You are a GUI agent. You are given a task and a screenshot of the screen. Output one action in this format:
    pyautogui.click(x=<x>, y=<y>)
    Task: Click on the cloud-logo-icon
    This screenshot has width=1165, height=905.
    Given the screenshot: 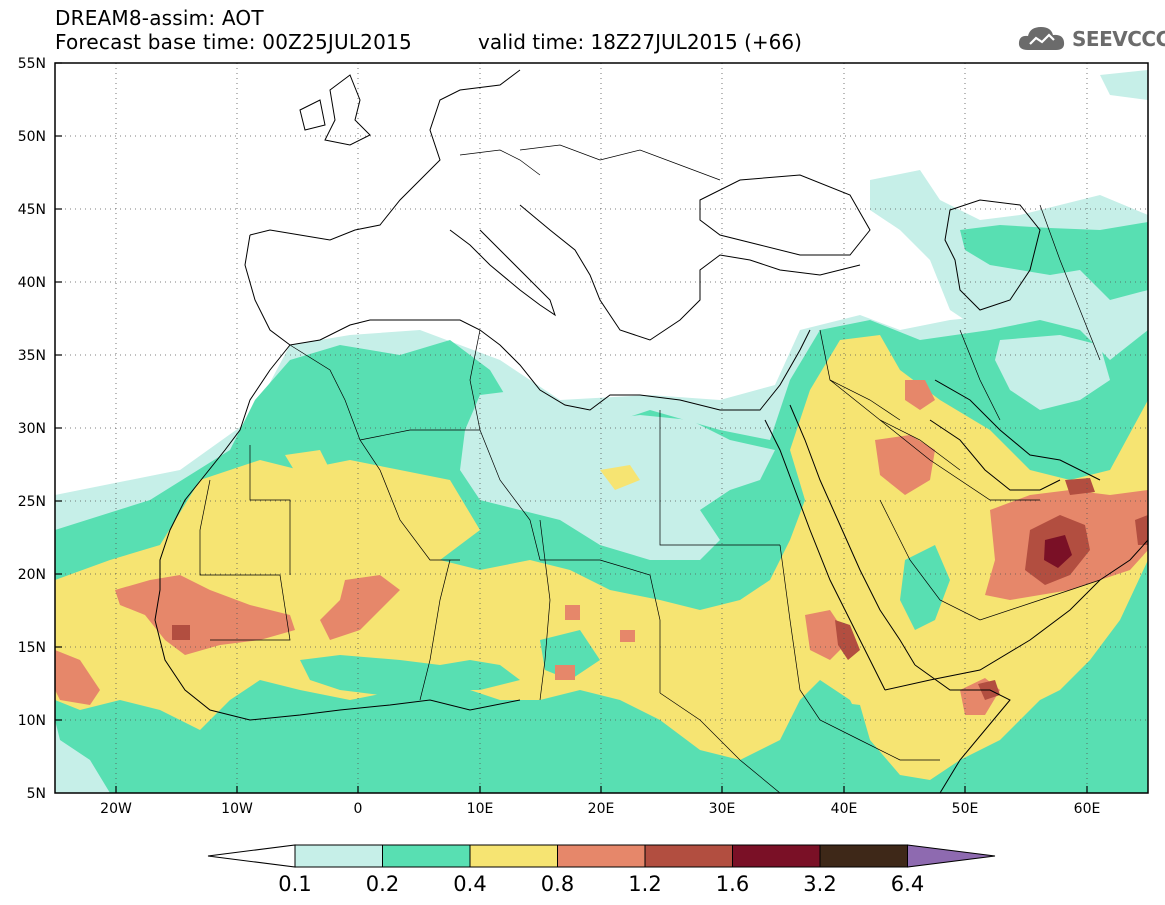 What is the action you would take?
    pyautogui.click(x=1041, y=38)
    